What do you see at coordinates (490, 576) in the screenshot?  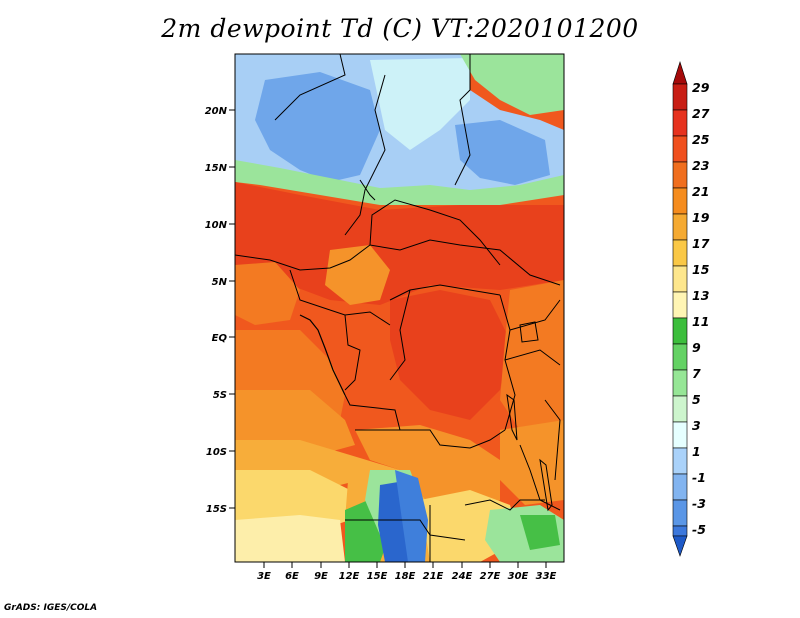 I see `lon-label: 27E` at bounding box center [490, 576].